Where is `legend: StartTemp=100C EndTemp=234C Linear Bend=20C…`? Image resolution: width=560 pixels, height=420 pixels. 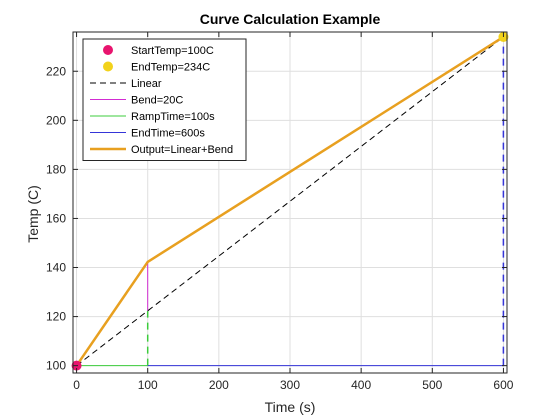 legend: StartTemp=100C EndTemp=234C Linear Bend=20C… is located at coordinates (164, 99).